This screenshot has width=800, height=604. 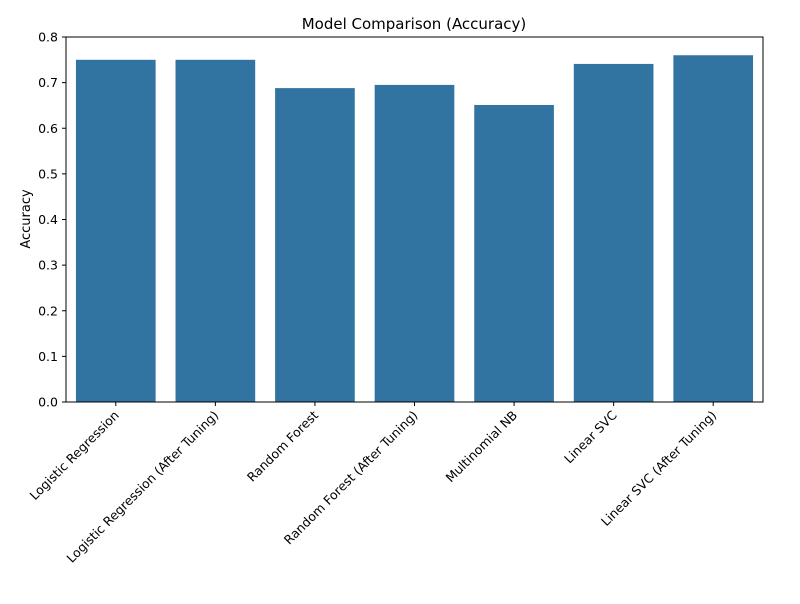 I want to click on y-tick-label: 0.3, so click(x=48, y=265).